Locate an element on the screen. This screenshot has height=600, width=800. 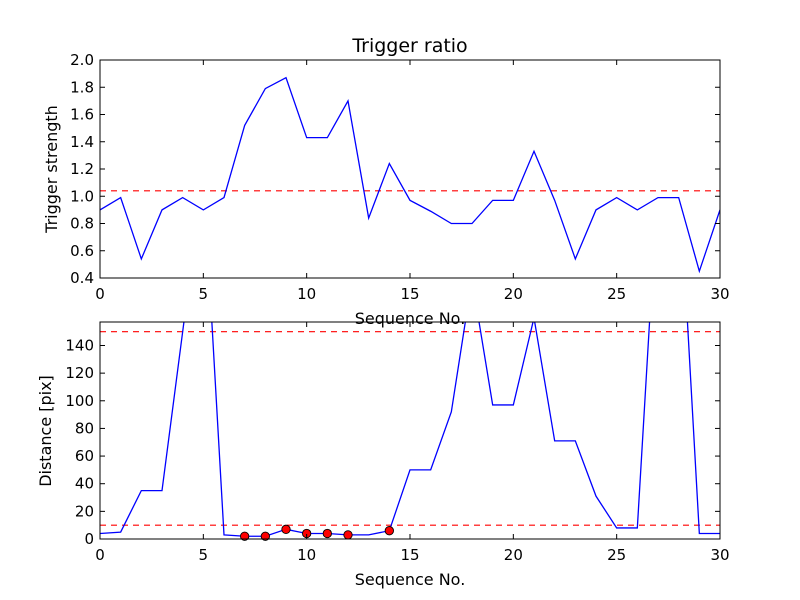
y-tick-label: 1.6 is located at coordinates (82, 115).